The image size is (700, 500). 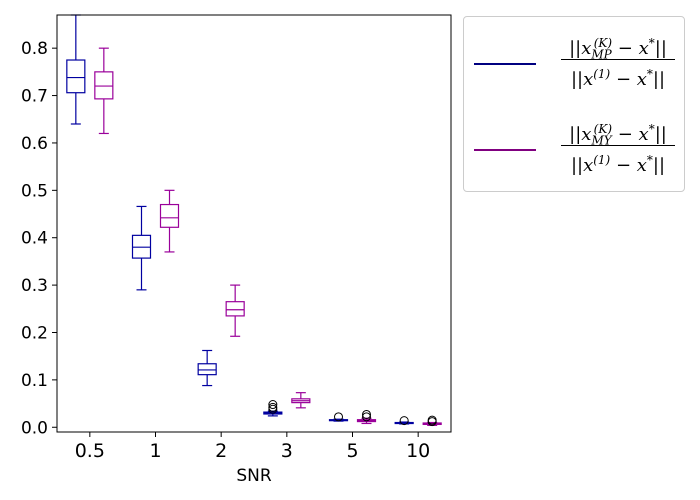 I want to click on y-tick-label: 0.5, so click(x=34, y=191).